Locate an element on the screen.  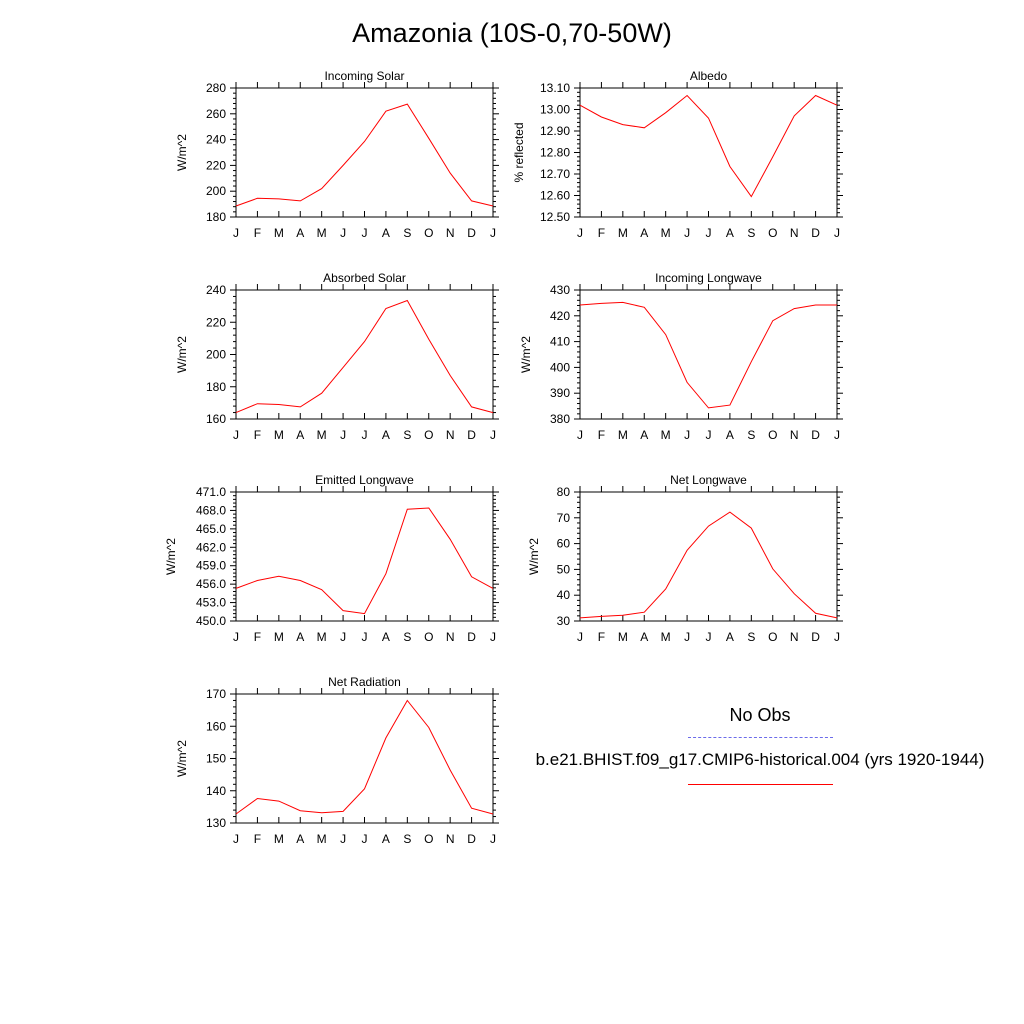
y-axis-label: % reflected is located at coordinates (519, 152).